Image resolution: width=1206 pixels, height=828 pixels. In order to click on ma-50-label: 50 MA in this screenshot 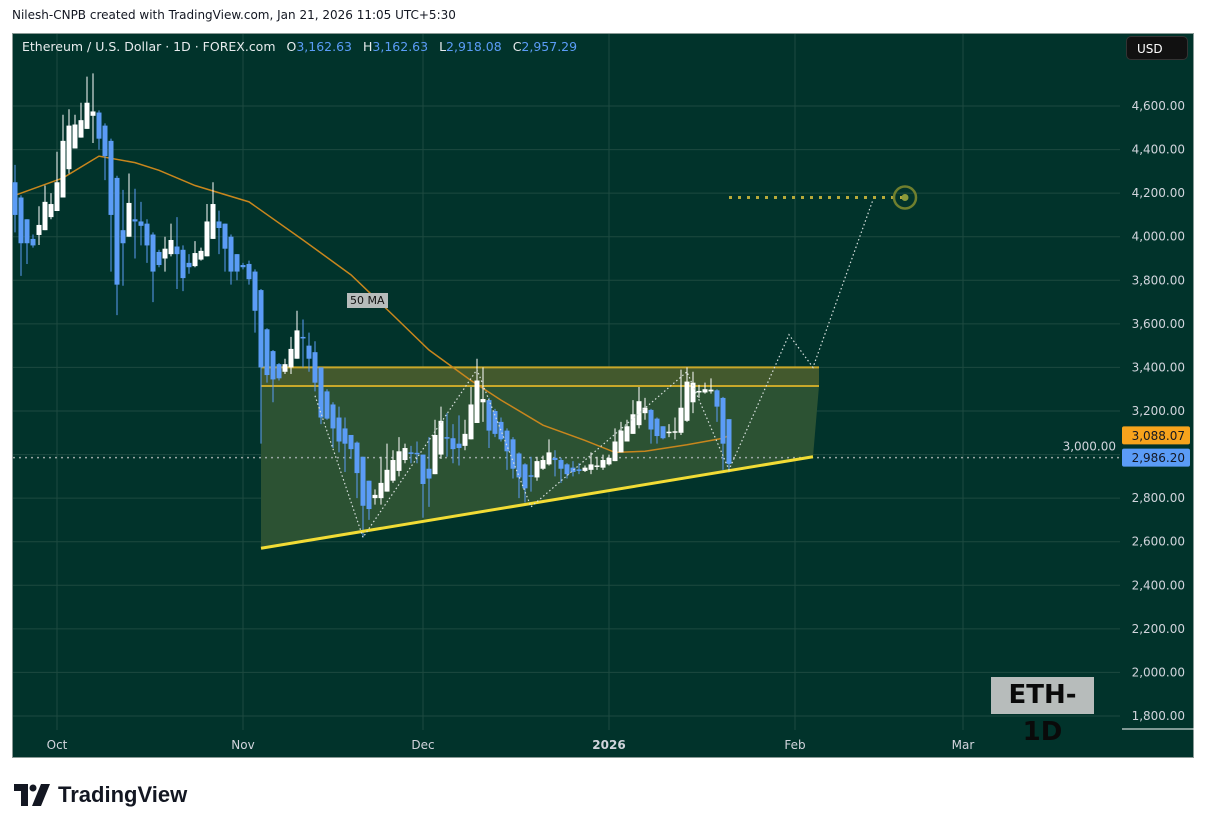, I will do `click(367, 300)`.